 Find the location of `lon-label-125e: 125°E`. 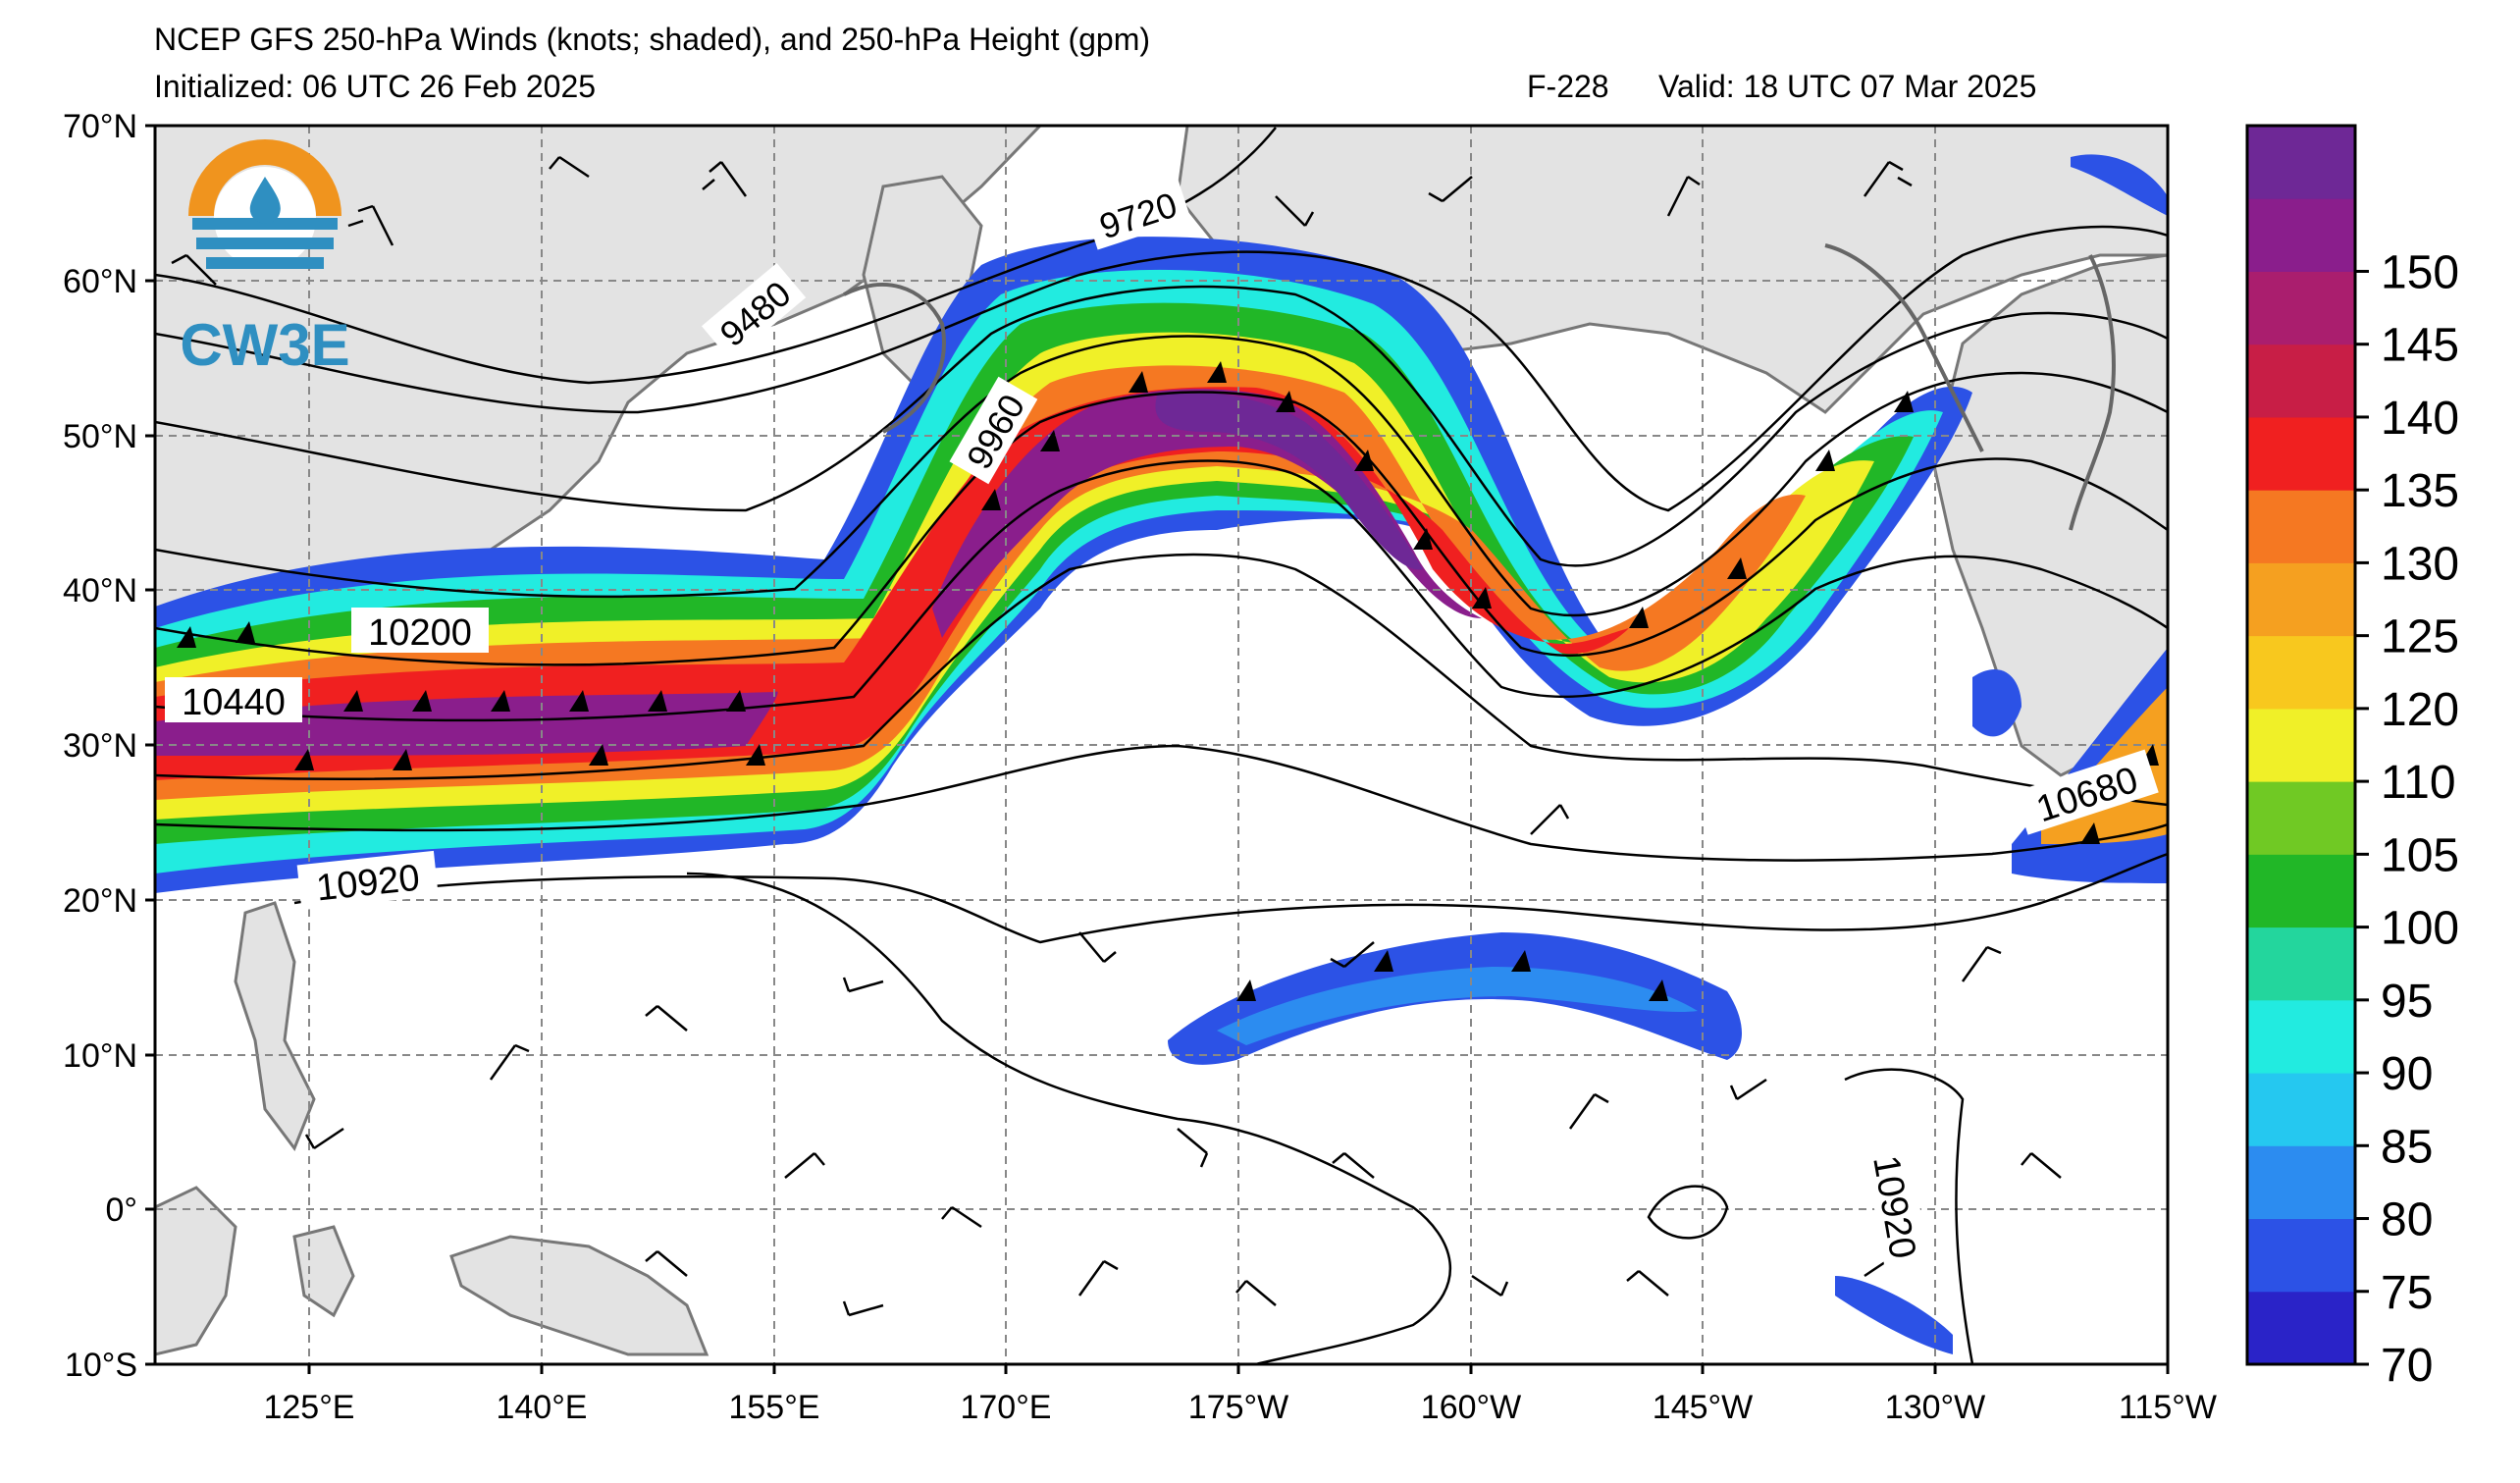

lon-label-125e: 125°E is located at coordinates (308, 1407).